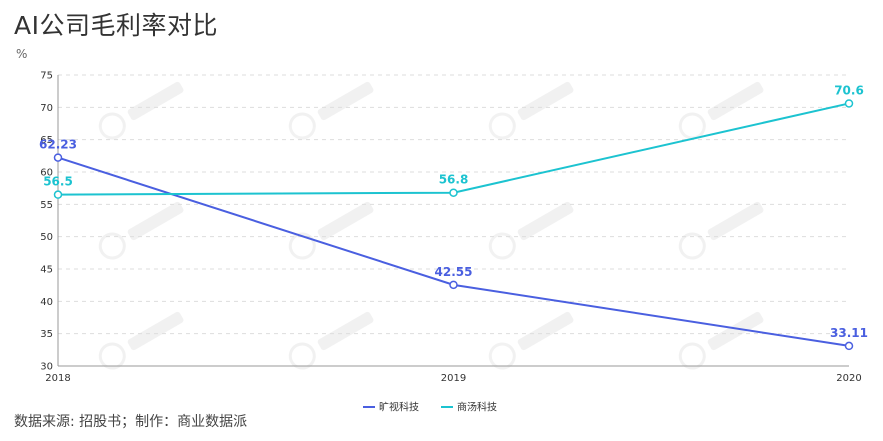 Image resolution: width=883 pixels, height=441 pixels. What do you see at coordinates (454, 180) in the screenshot?
I see `data-label: 56.8` at bounding box center [454, 180].